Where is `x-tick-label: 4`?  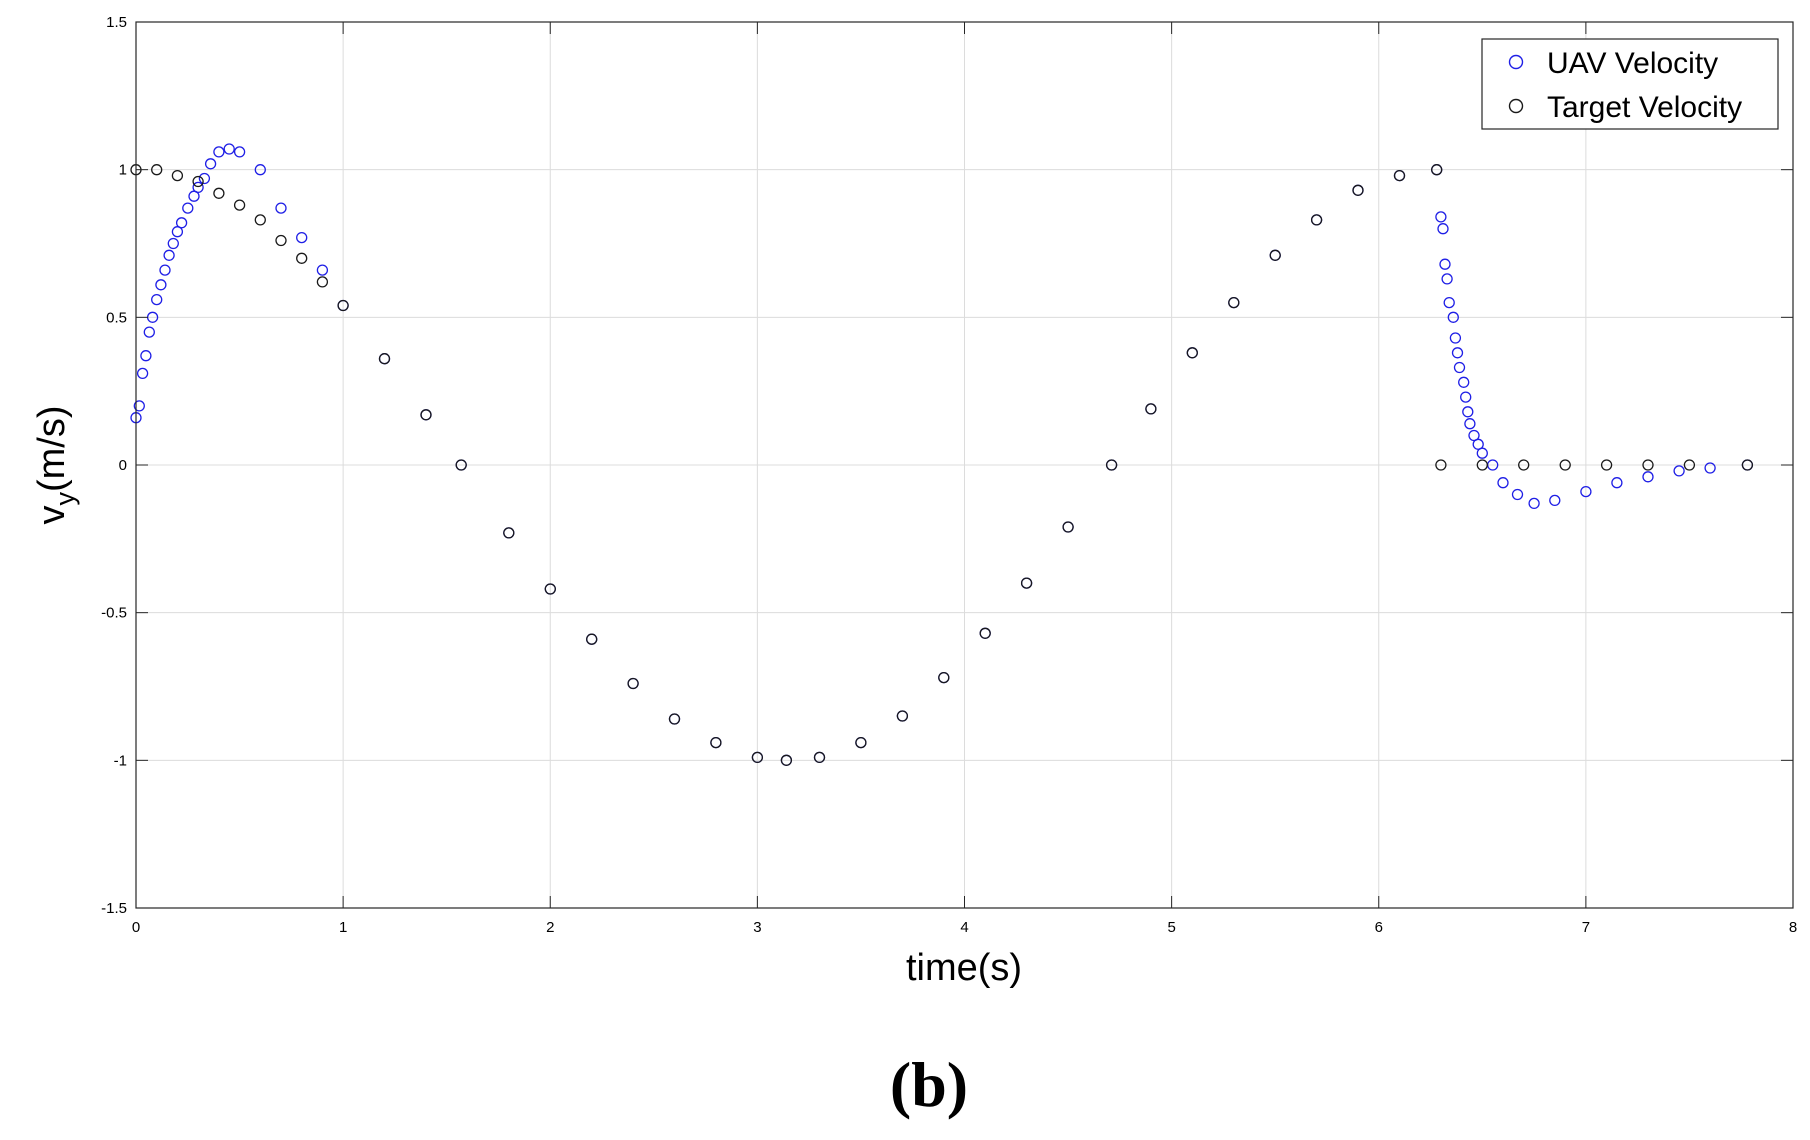 x-tick-label: 4 is located at coordinates (964, 927).